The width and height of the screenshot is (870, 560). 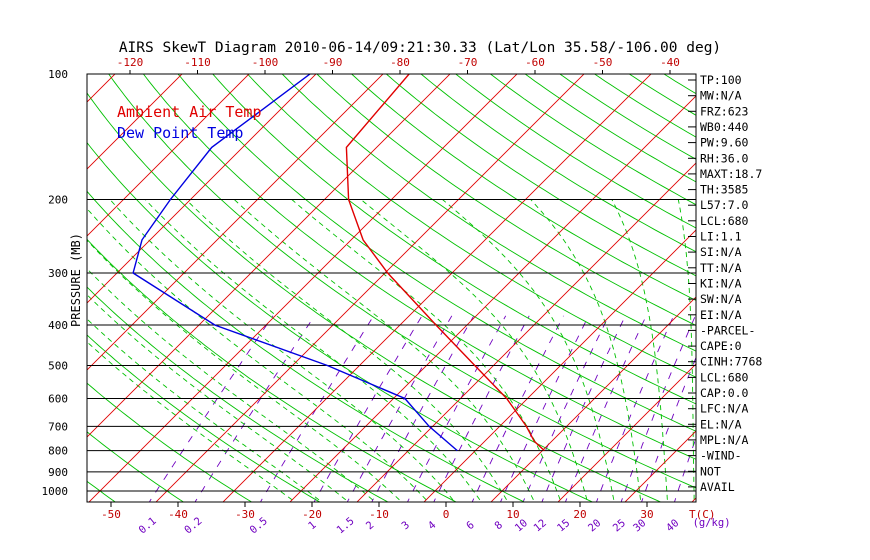 What do you see at coordinates (672, 525) in the screenshot?
I see `mixing-ratio-label: 40` at bounding box center [672, 525].